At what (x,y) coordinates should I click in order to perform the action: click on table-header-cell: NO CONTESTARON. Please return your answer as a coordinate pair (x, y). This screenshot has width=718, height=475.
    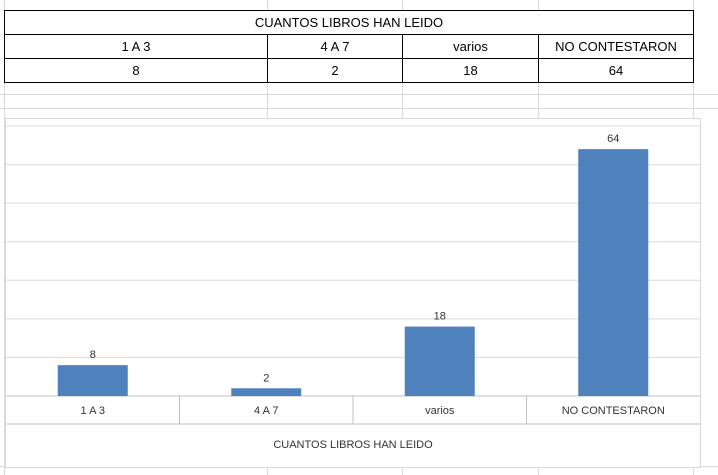
    Looking at the image, I should click on (616, 46).